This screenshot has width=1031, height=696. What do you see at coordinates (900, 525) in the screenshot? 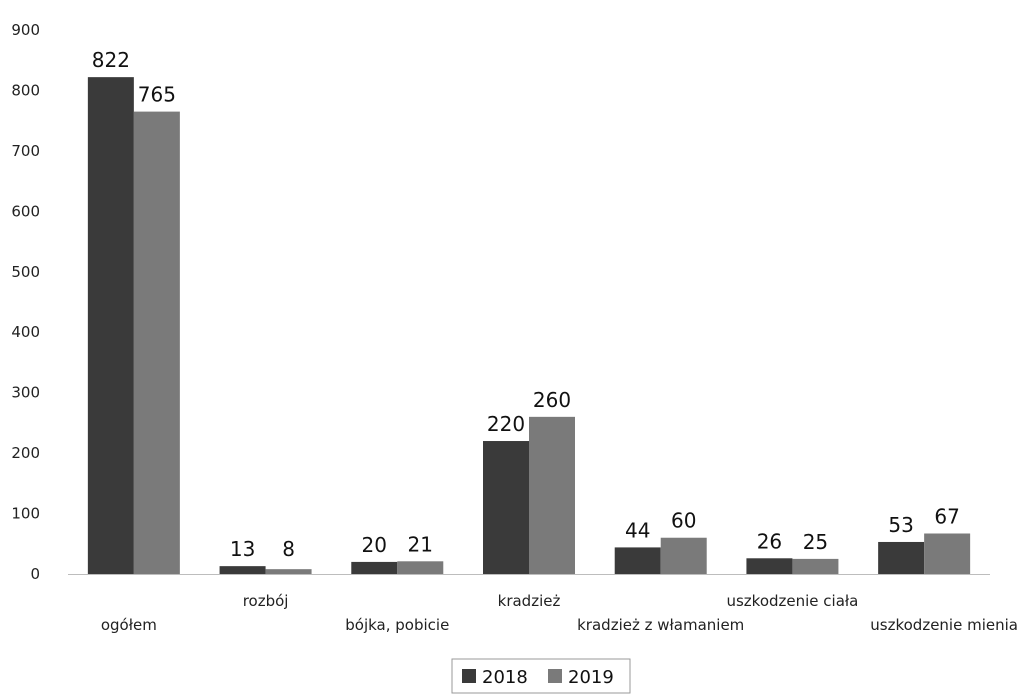
I see `data-label: 53` at bounding box center [900, 525].